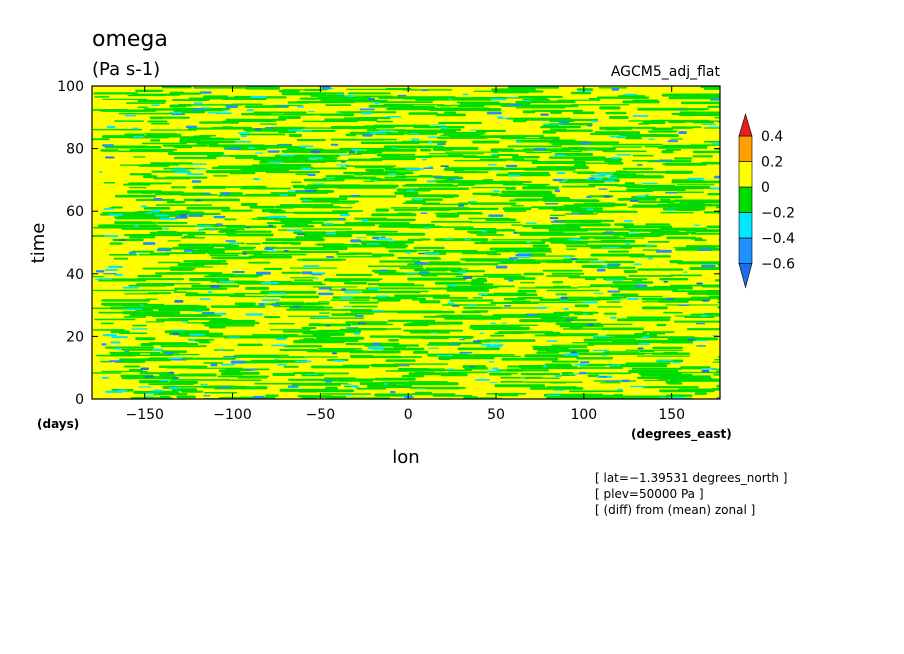 This screenshot has width=904, height=654. What do you see at coordinates (79, 400) in the screenshot?
I see `y-tick-label: 0` at bounding box center [79, 400].